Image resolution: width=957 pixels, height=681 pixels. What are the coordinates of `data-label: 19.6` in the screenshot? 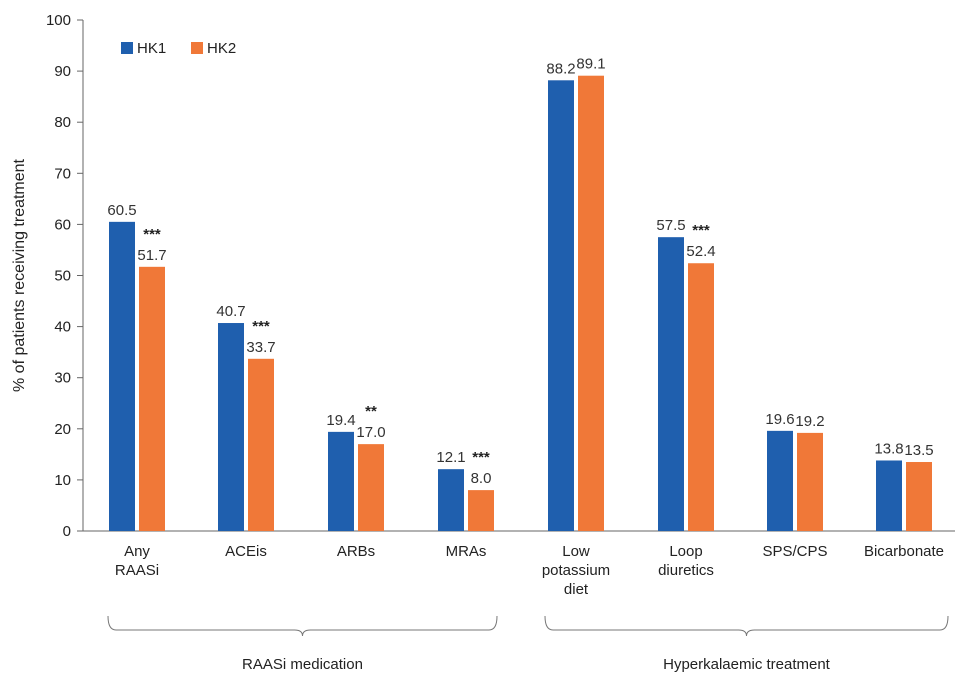 It's located at (779, 419).